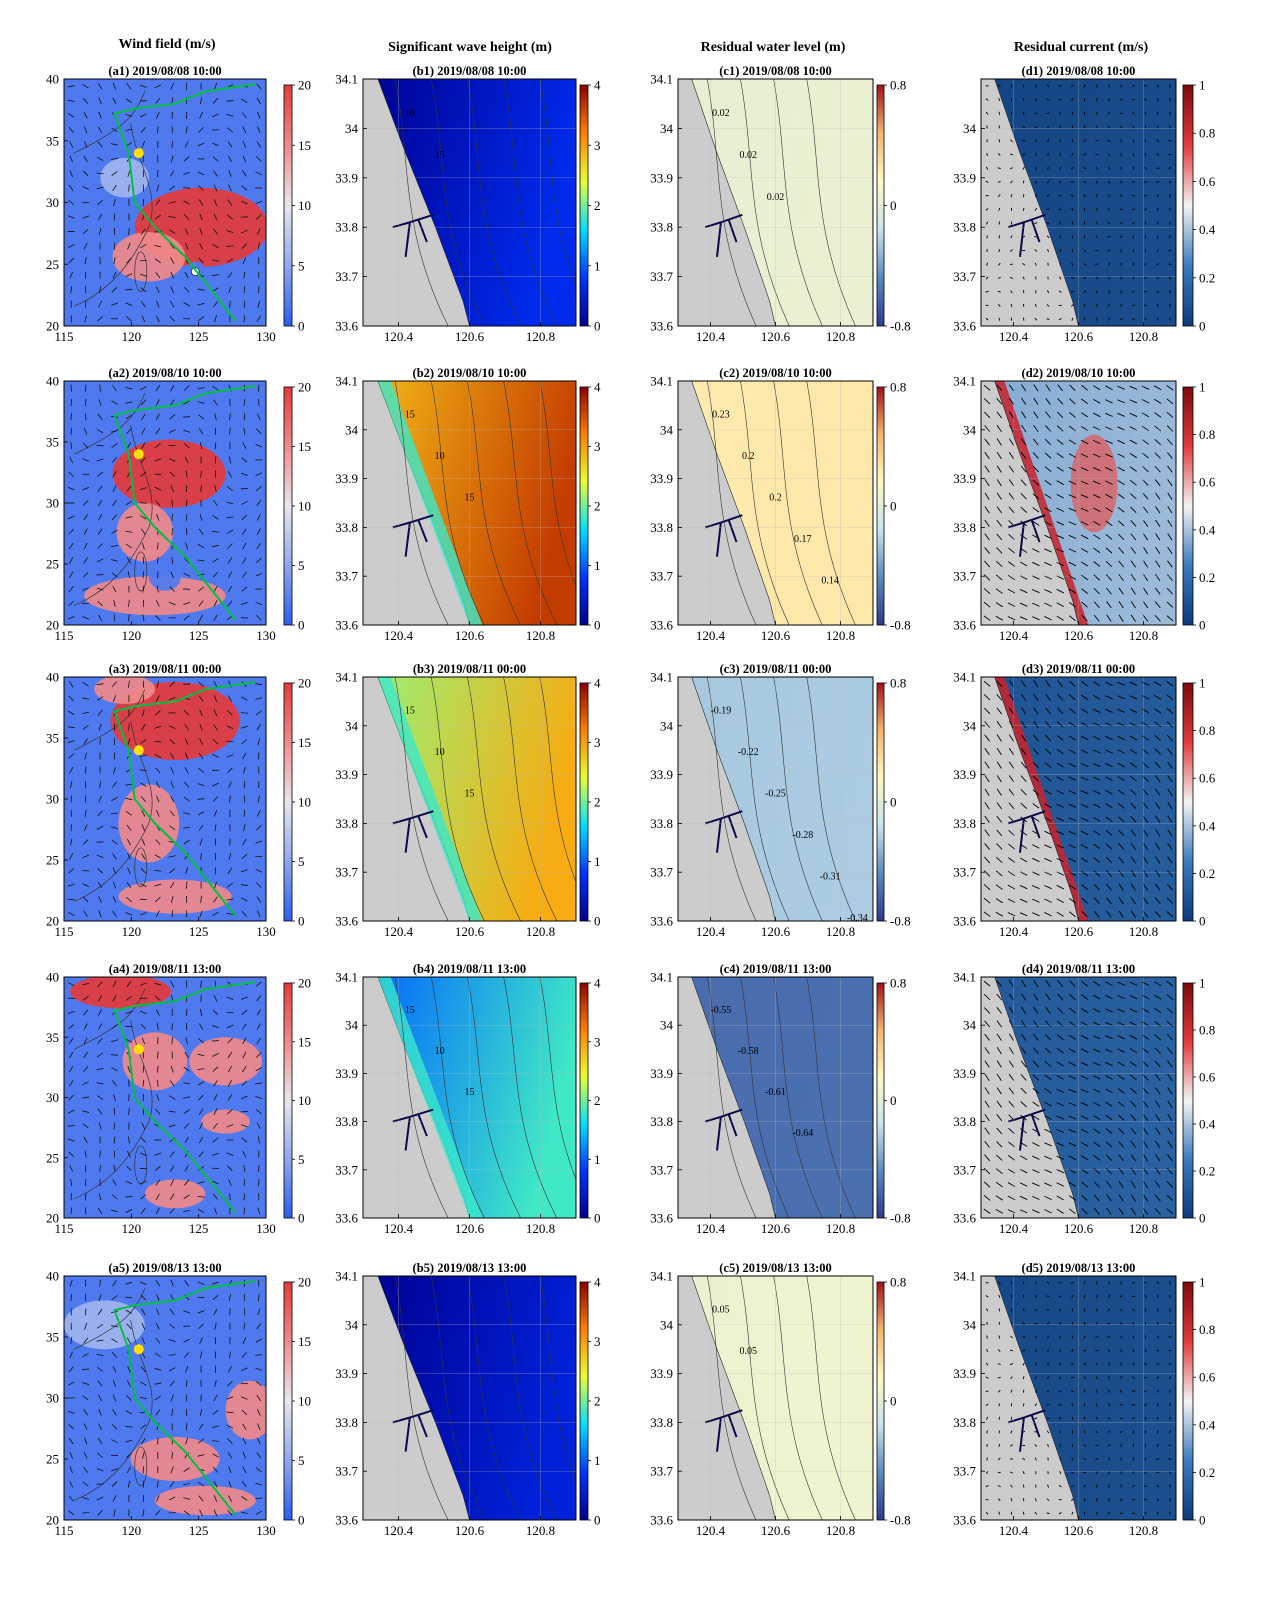  What do you see at coordinates (346, 977) in the screenshot?
I see `y-tick-label: 34.1` at bounding box center [346, 977].